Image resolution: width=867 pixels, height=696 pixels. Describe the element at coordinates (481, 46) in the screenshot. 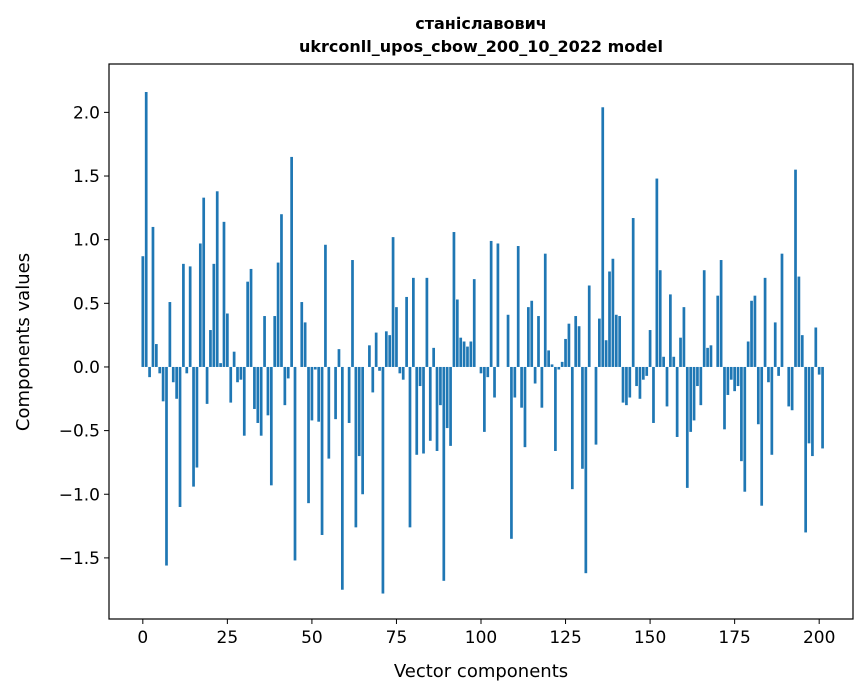

I see `chart-title-line2: ukrconll_upos_cbow_200_10_2022 model` at that location.